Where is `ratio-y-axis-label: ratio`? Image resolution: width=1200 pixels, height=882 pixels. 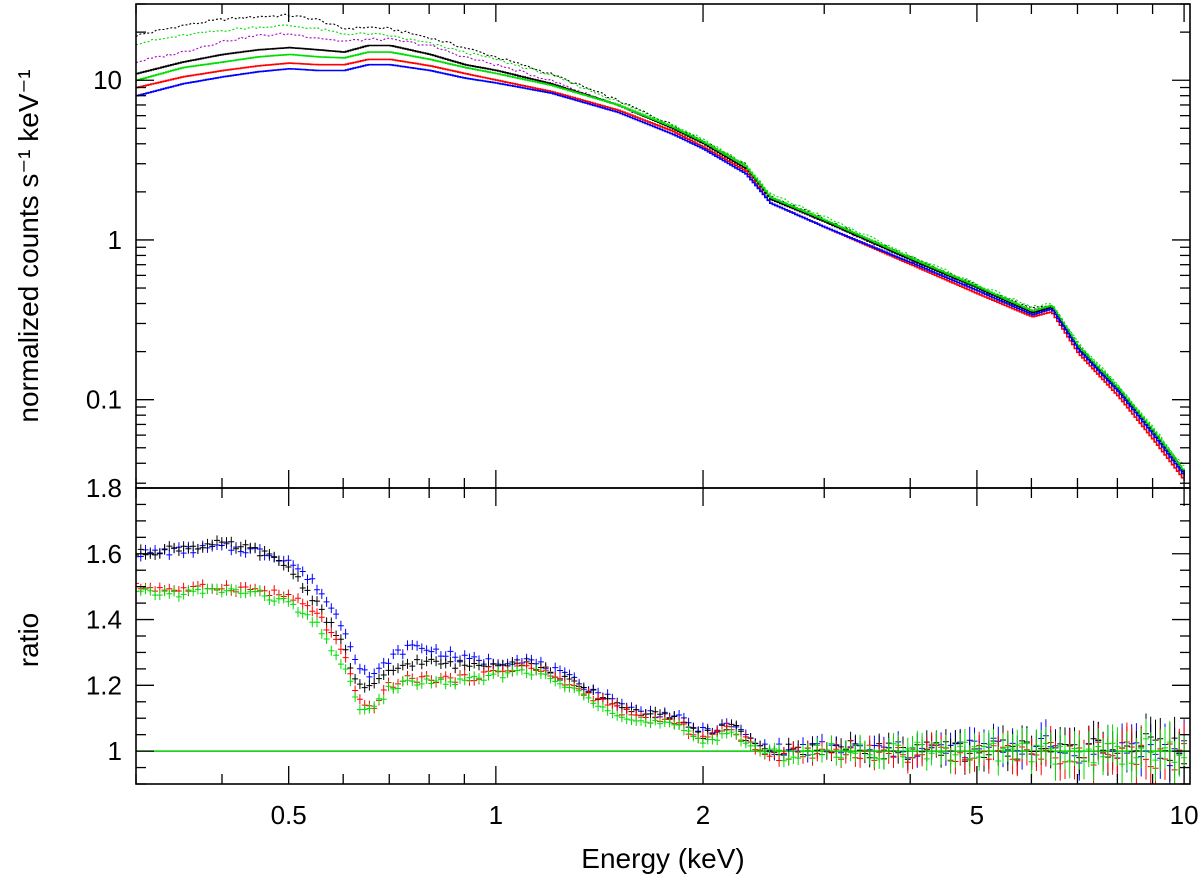
ratio-y-axis-label: ratio is located at coordinates (28, 640).